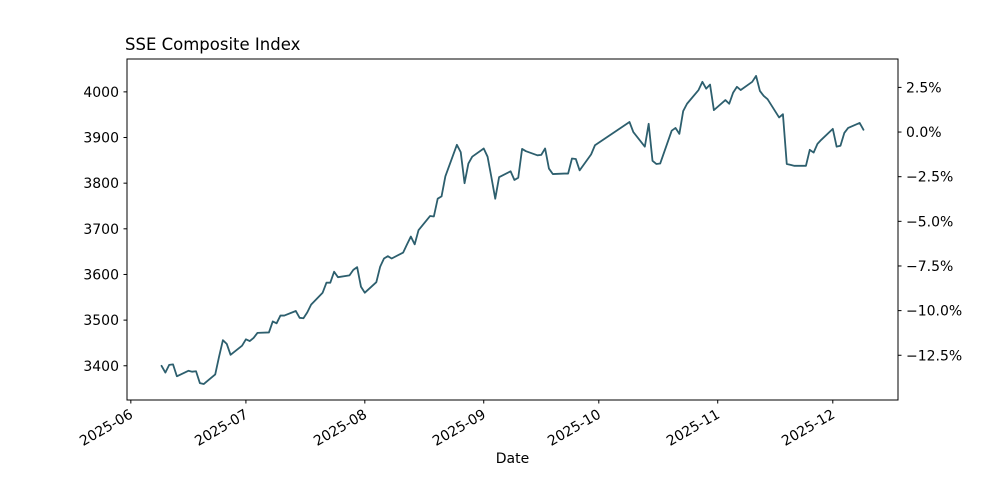  Describe the element at coordinates (101, 367) in the screenshot. I see `y-tick-label: 3400` at that location.